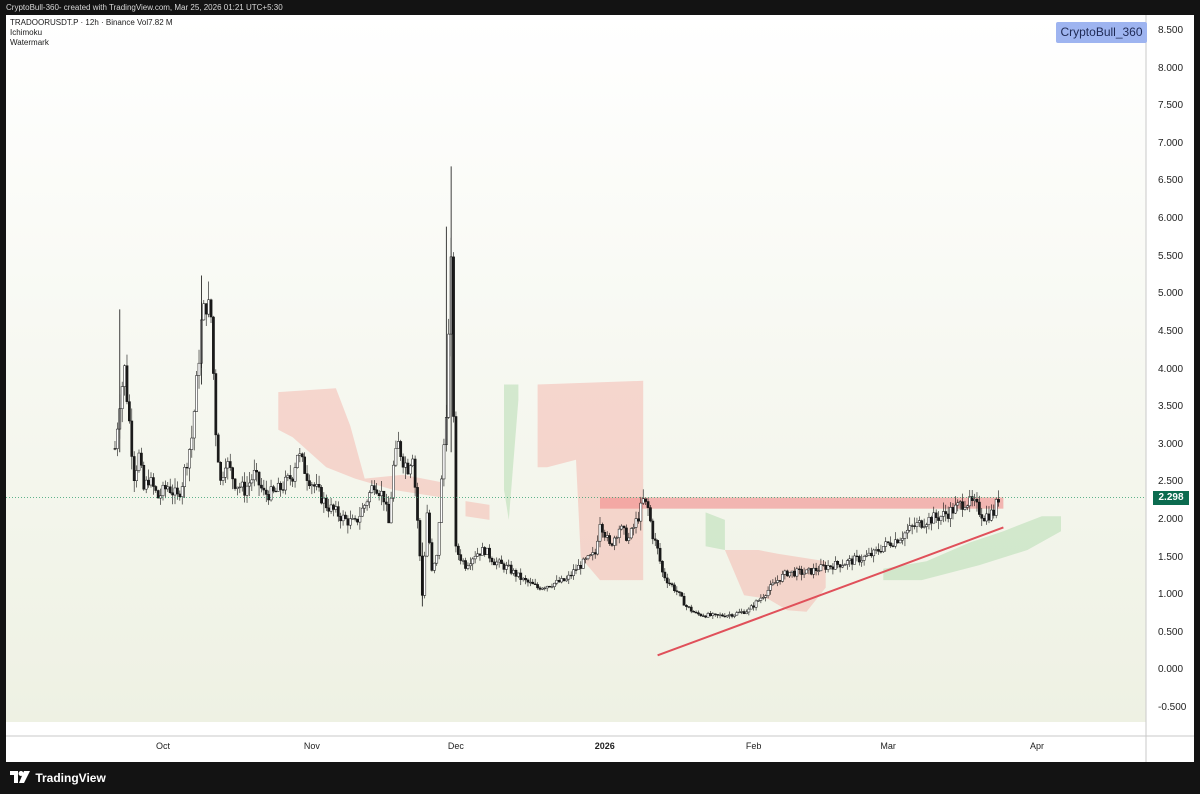 The width and height of the screenshot is (1200, 794). Describe the element at coordinates (1172, 707) in the screenshot. I see `price-tick-label: -0.500` at that location.